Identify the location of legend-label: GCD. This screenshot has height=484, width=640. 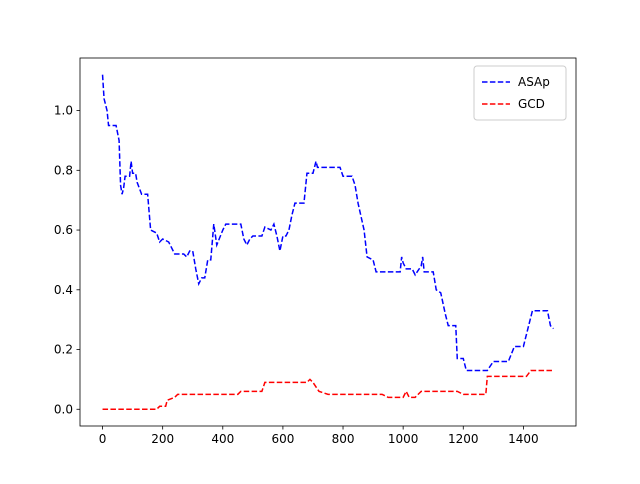
(531, 104).